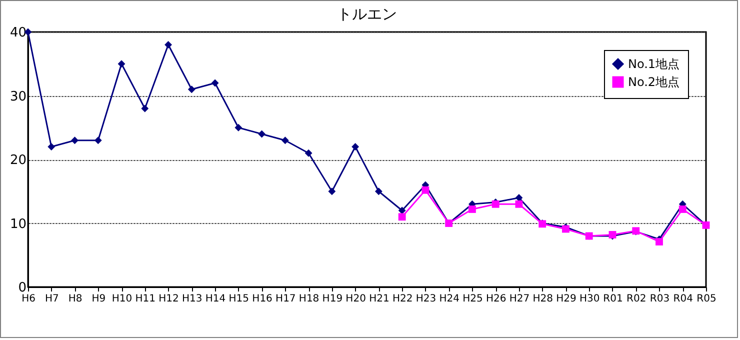 The image size is (740, 340). Describe the element at coordinates (496, 299) in the screenshot. I see `x-tick-label: H26` at that location.